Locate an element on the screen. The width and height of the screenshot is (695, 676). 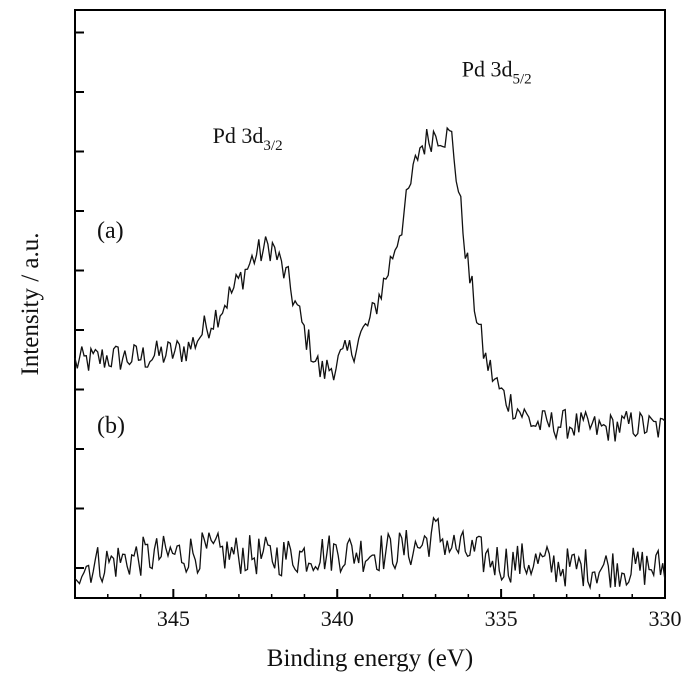
peak-annotation: Pd 3d5/2 is located at coordinates (497, 71).